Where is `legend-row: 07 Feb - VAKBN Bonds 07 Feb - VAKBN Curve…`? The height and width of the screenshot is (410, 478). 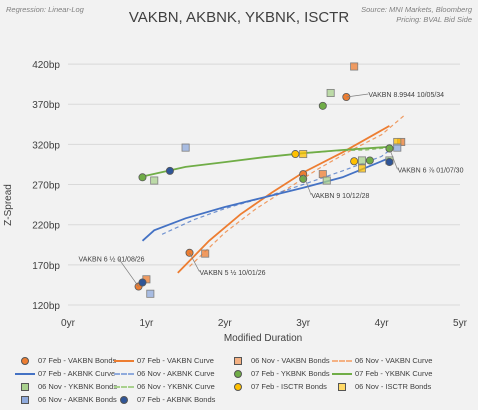 legend-row: 07 Feb - VAKBN Bonds 07 Feb - VAKBN Curve… is located at coordinates (244, 360).